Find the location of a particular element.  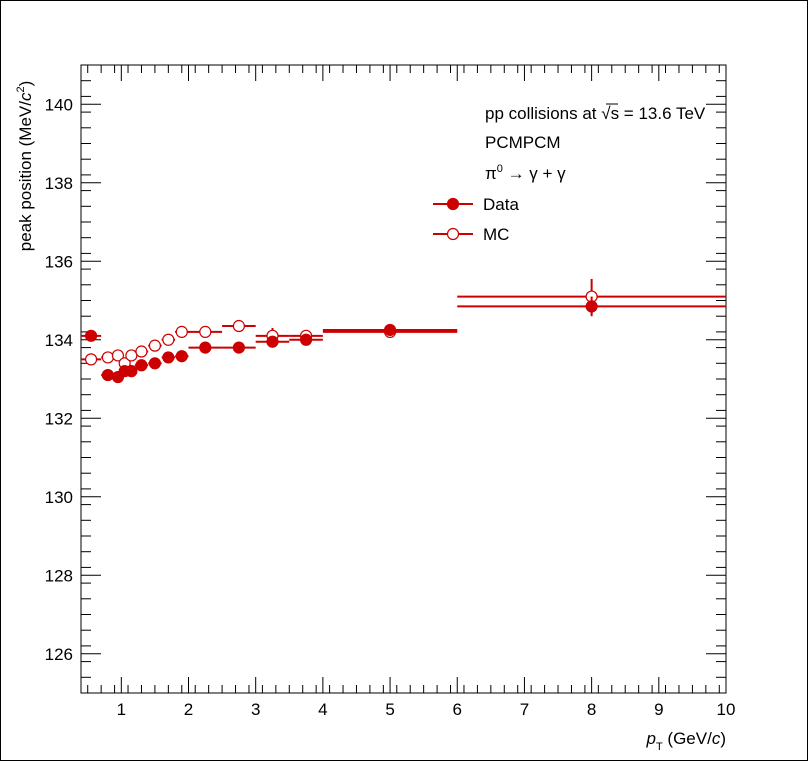

y-tick-label: 126 is located at coordinates (59, 654).